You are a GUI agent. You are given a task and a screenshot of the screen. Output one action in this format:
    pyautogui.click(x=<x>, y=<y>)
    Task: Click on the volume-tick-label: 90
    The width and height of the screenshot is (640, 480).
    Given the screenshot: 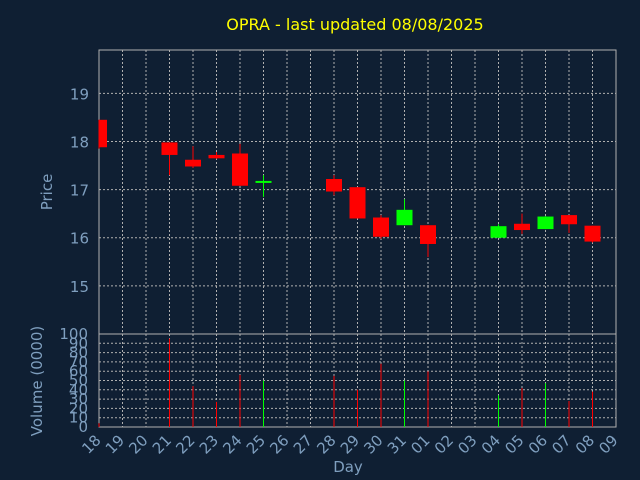 What is the action you would take?
    pyautogui.click(x=78, y=343)
    